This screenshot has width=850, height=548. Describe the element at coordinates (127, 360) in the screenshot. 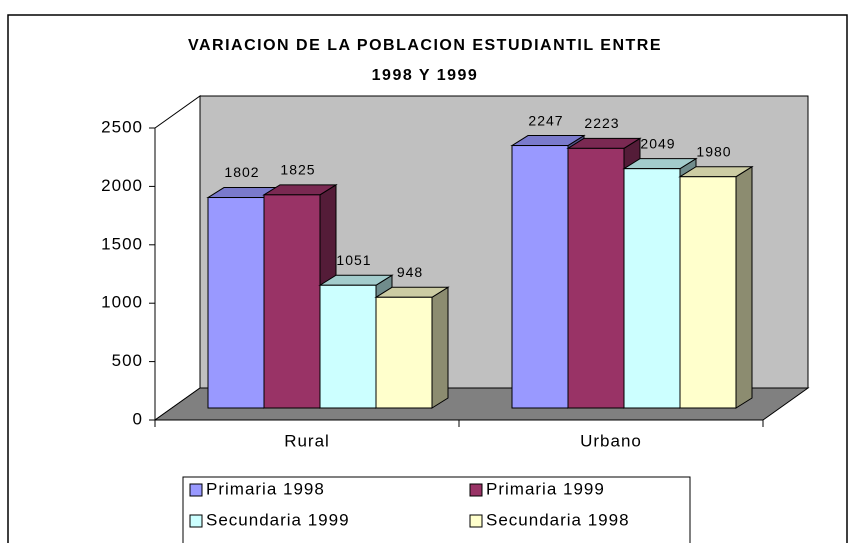

I see `y-tick-label: 500` at that location.